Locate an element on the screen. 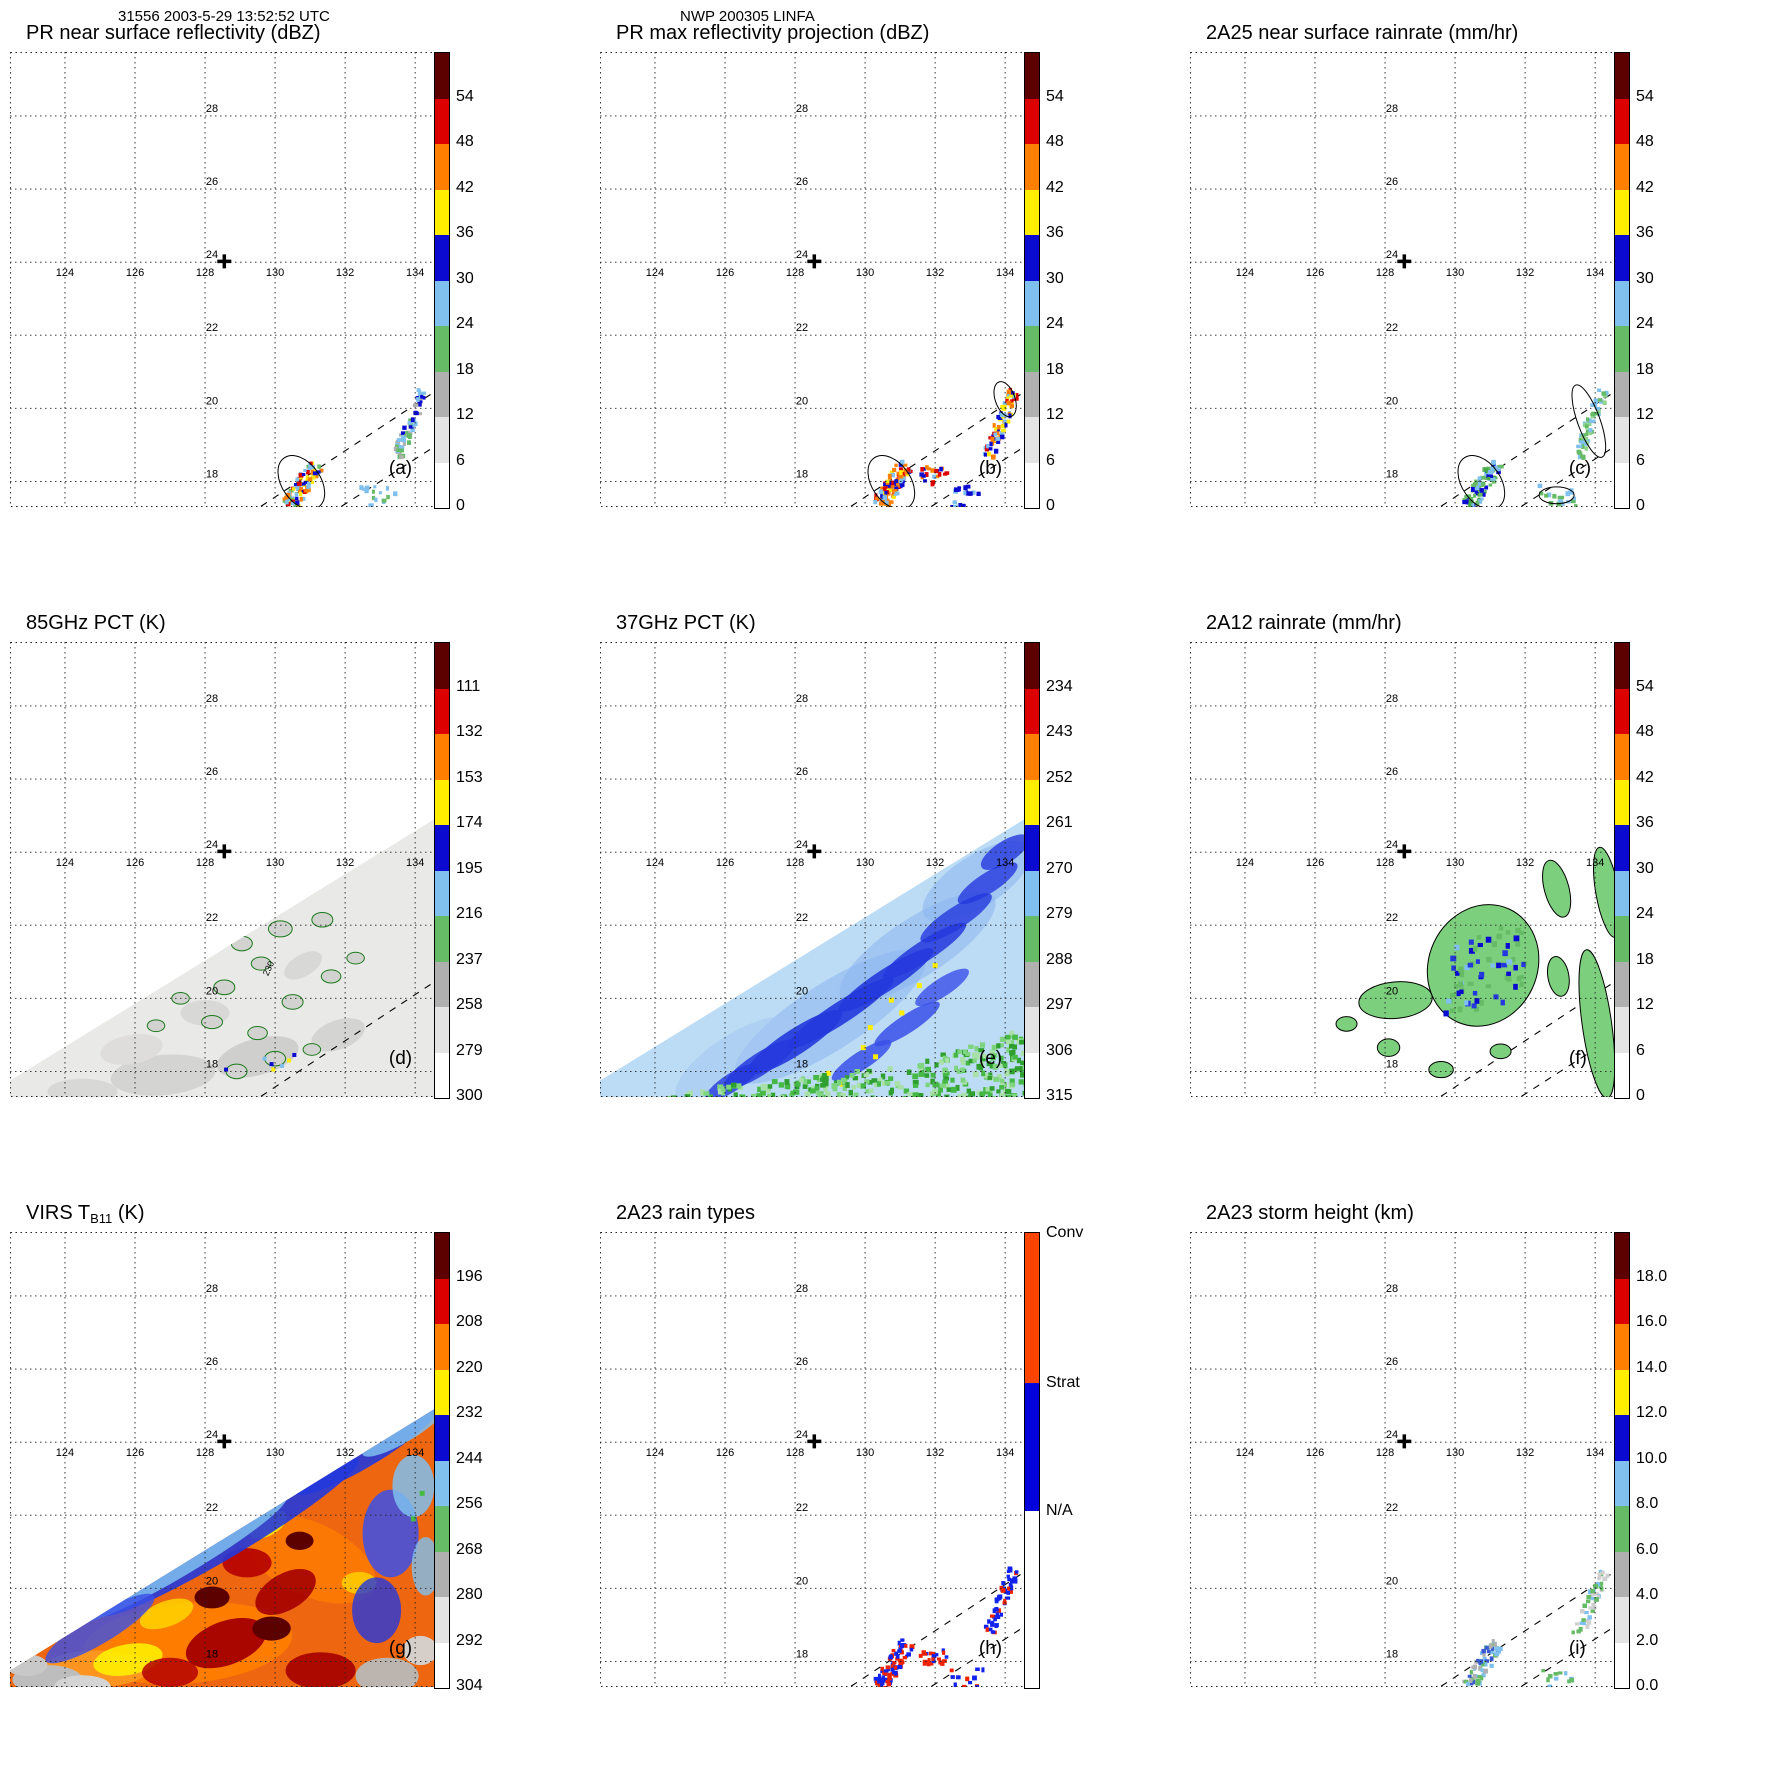  colorbar-label: Strat is located at coordinates (1063, 1383).